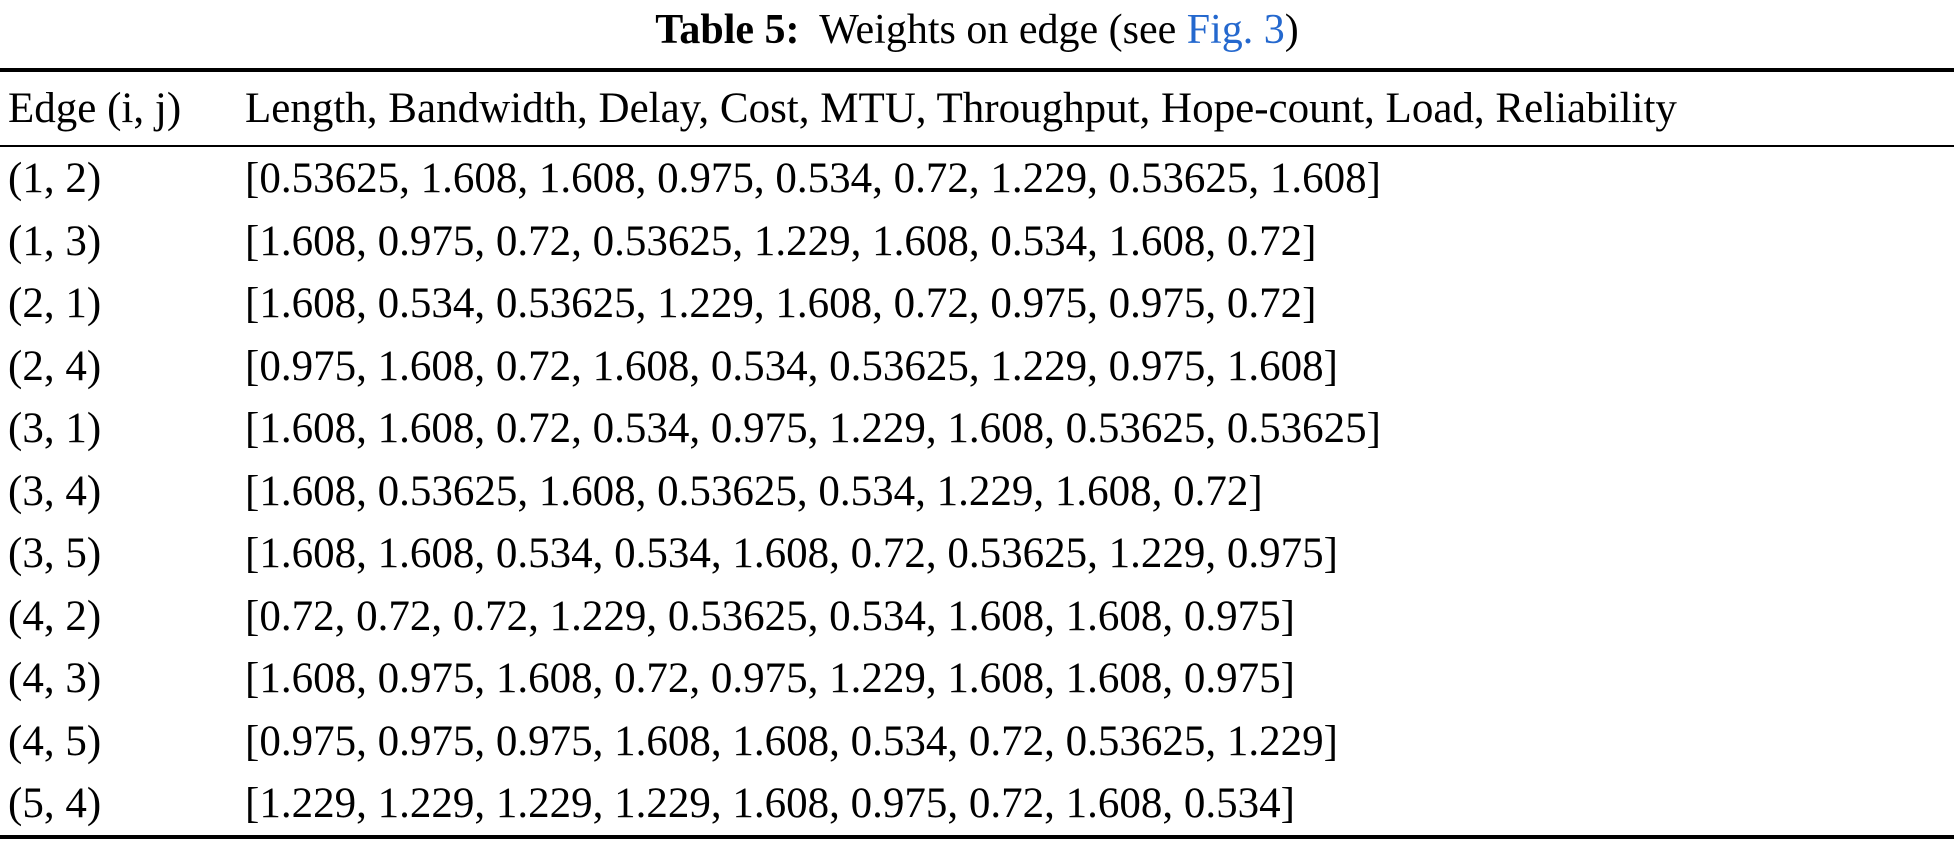  I want to click on table-caption: Table 5: Weights on edge (see Fig. 3), so click(977, 27).